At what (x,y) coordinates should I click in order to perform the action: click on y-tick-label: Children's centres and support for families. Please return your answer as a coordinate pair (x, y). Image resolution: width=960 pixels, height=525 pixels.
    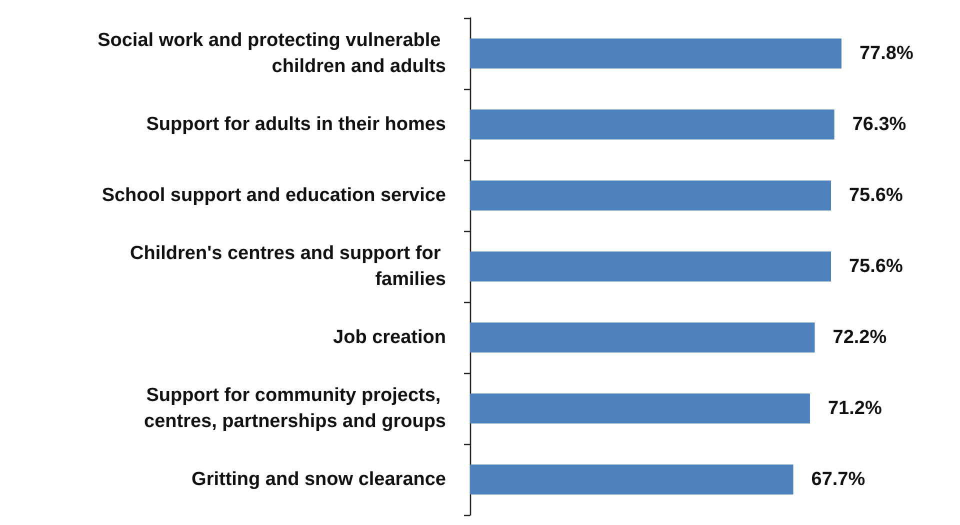
    Looking at the image, I should click on (288, 266).